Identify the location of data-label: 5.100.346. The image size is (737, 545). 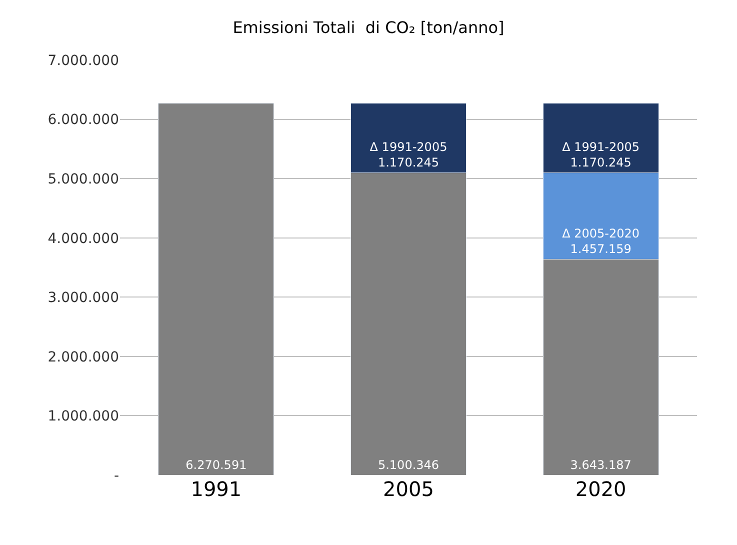
(409, 465).